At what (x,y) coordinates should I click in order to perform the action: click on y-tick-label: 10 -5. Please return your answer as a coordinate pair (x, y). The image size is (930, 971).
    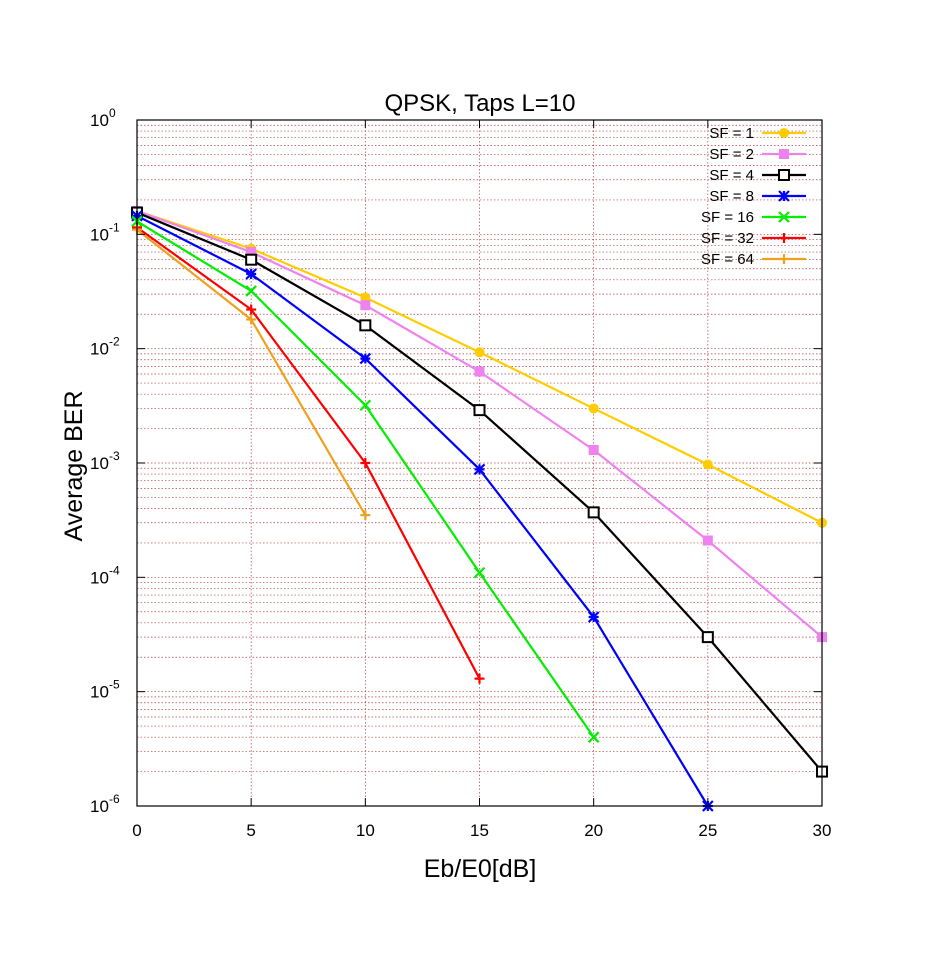
    Looking at the image, I should click on (105, 690).